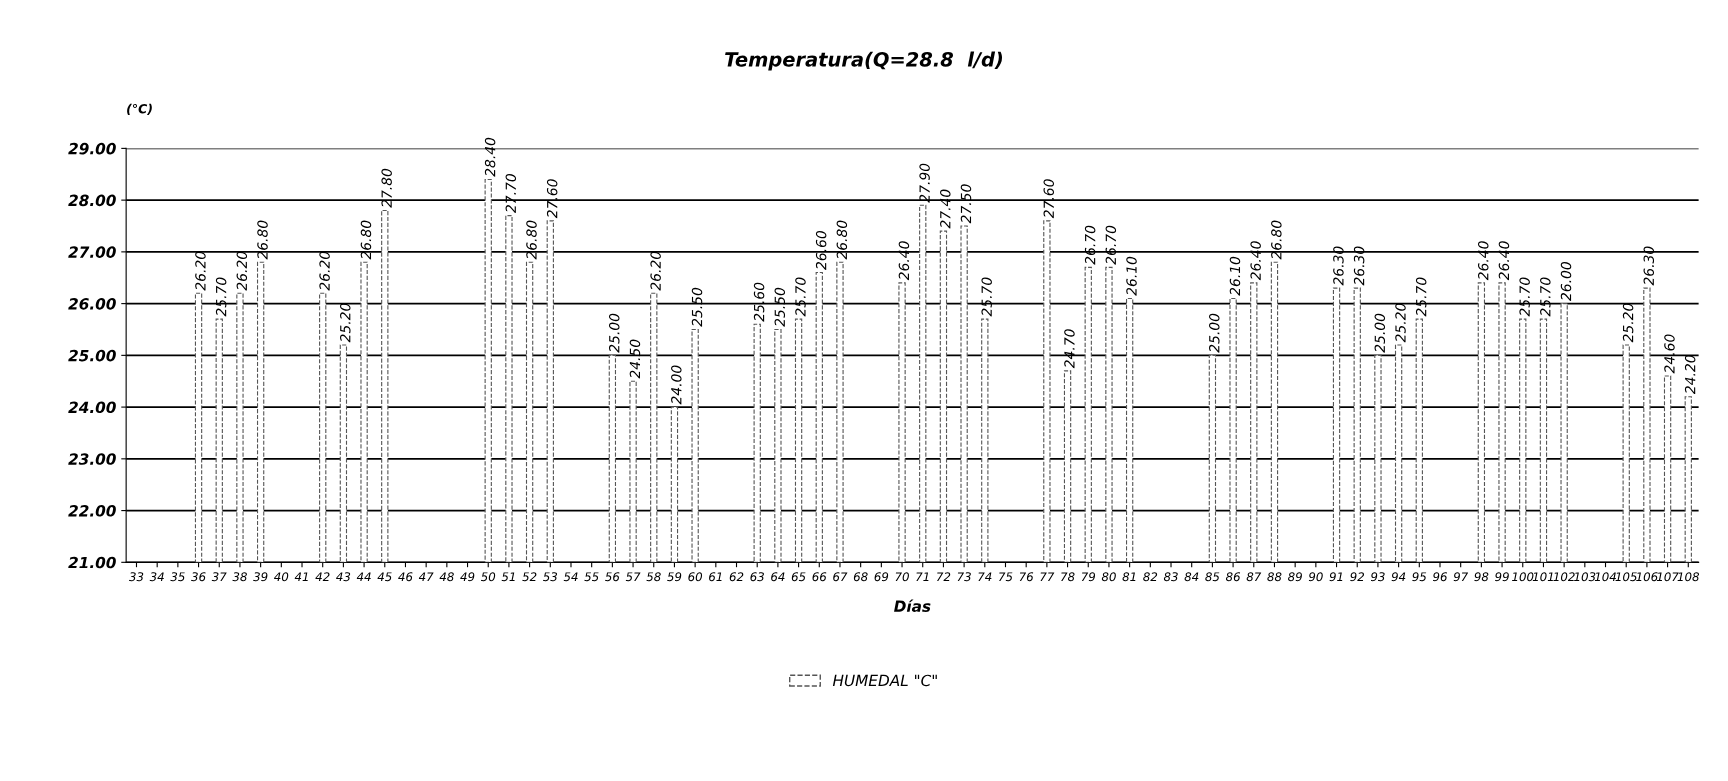 This screenshot has height=781, width=1728. Describe the element at coordinates (343, 577) in the screenshot. I see `x-tick-label: 43` at that location.